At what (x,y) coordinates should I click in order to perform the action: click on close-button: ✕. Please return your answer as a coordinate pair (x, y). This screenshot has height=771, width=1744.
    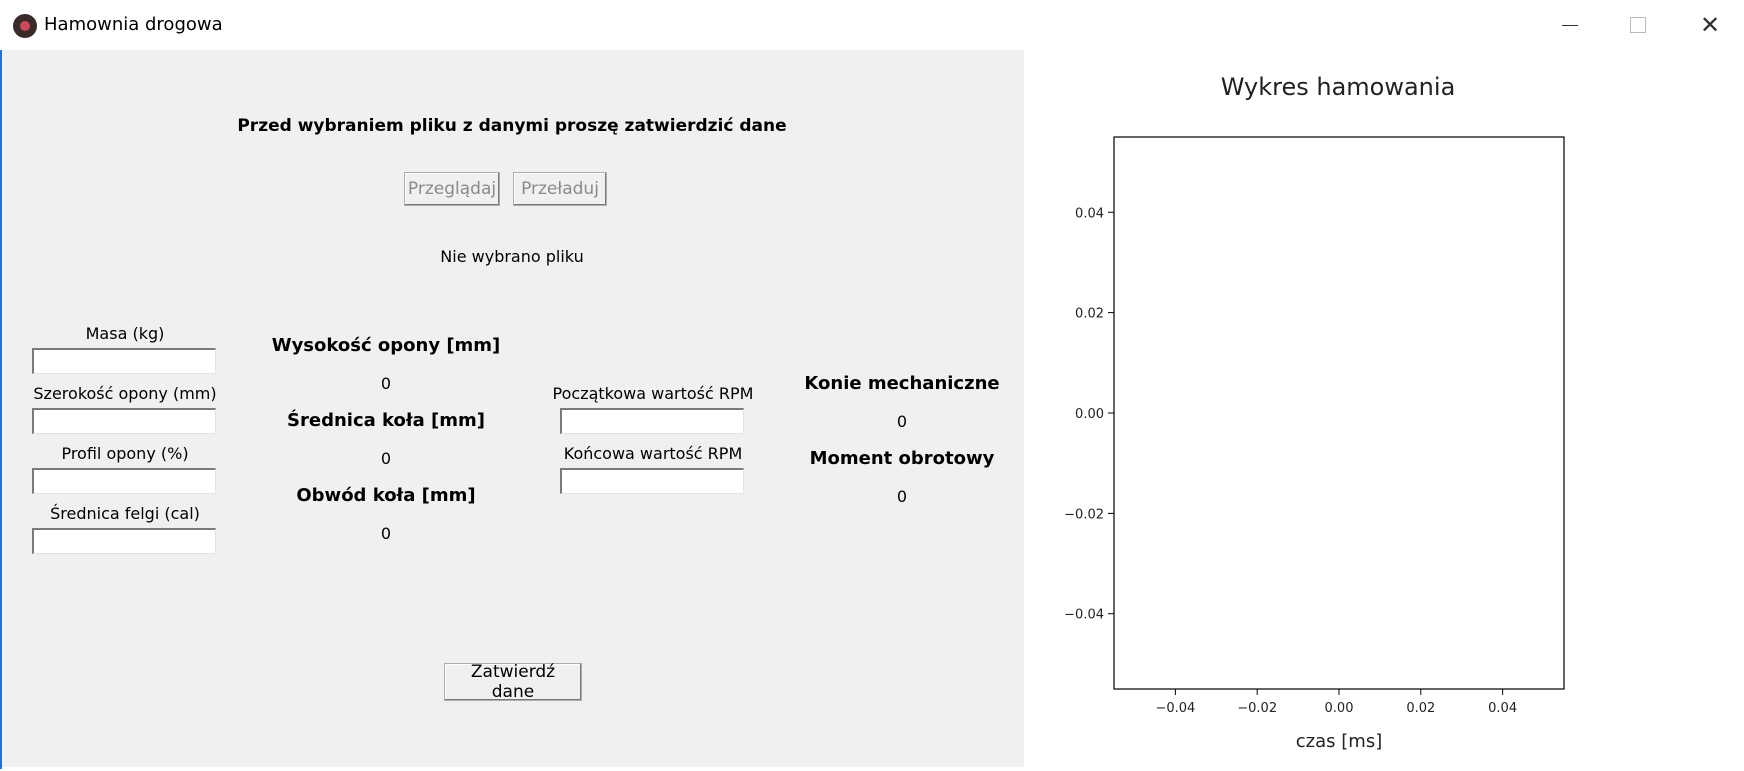
    Looking at the image, I should click on (1710, 25).